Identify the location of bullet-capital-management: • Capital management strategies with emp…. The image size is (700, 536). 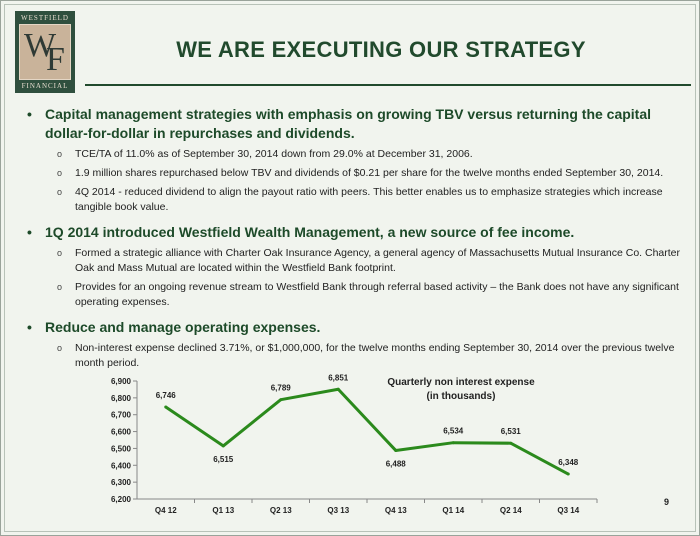
(353, 124).